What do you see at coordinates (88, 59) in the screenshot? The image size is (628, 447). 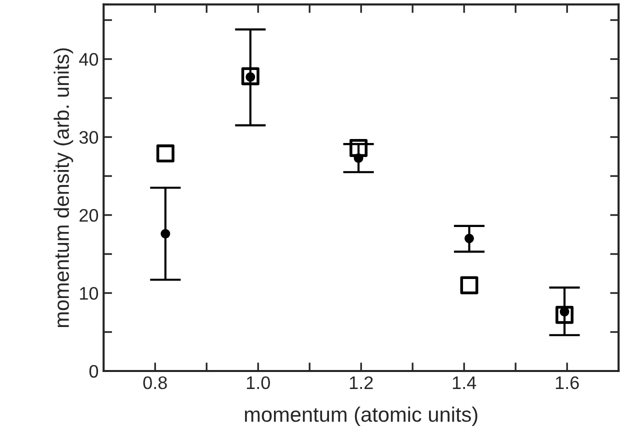 I see `y-tick-label: 40` at bounding box center [88, 59].